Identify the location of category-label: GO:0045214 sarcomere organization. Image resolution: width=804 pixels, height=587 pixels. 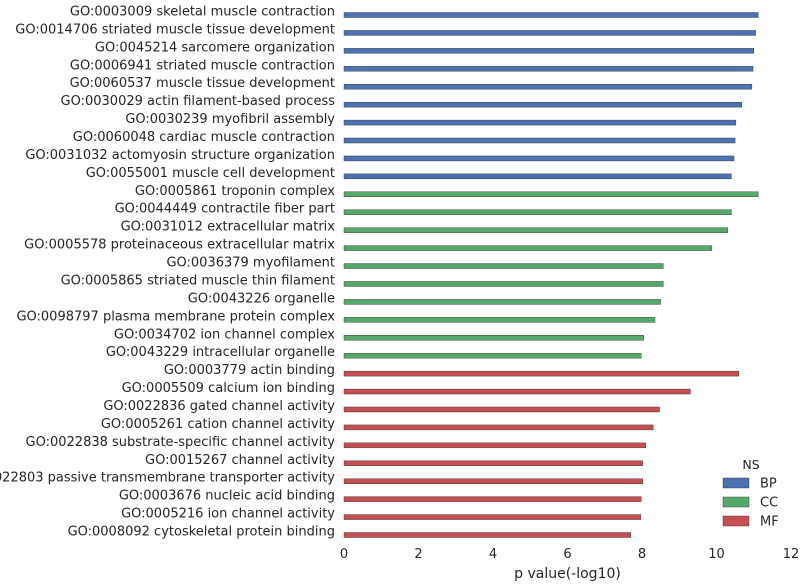
(215, 47).